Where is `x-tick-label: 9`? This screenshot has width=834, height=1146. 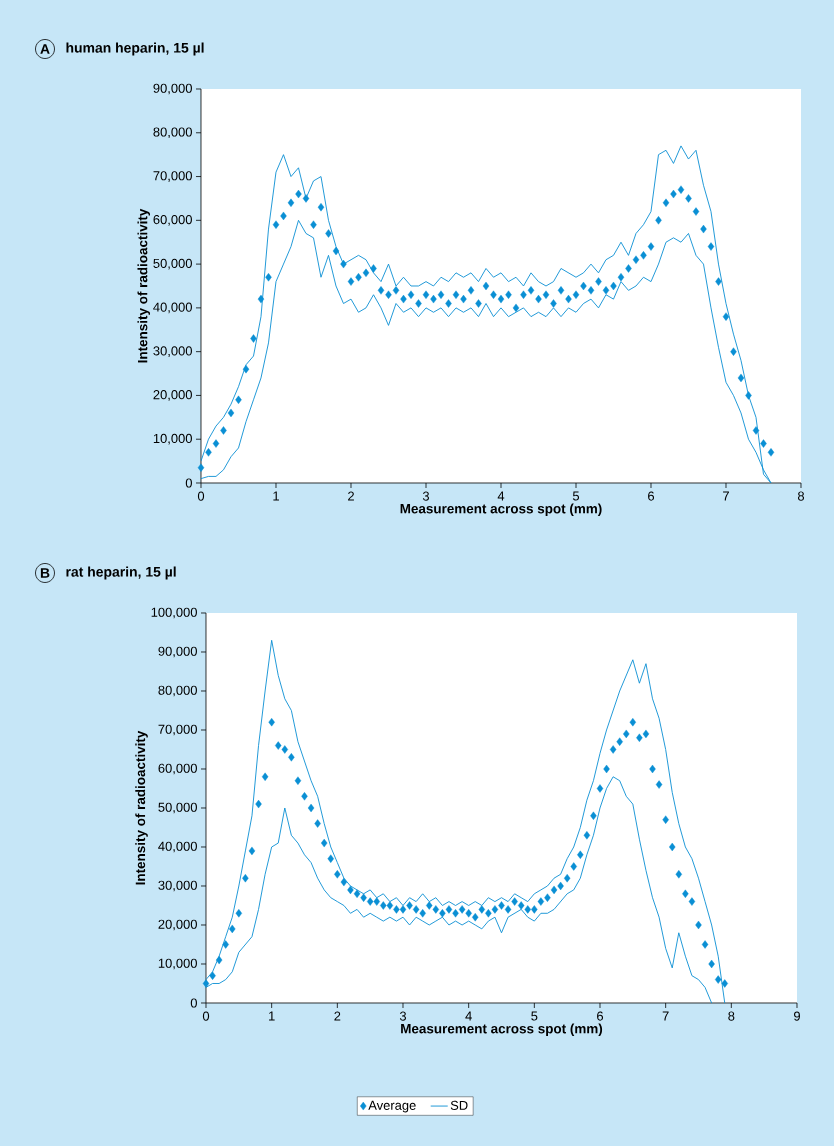
x-tick-label: 9 is located at coordinates (797, 1016).